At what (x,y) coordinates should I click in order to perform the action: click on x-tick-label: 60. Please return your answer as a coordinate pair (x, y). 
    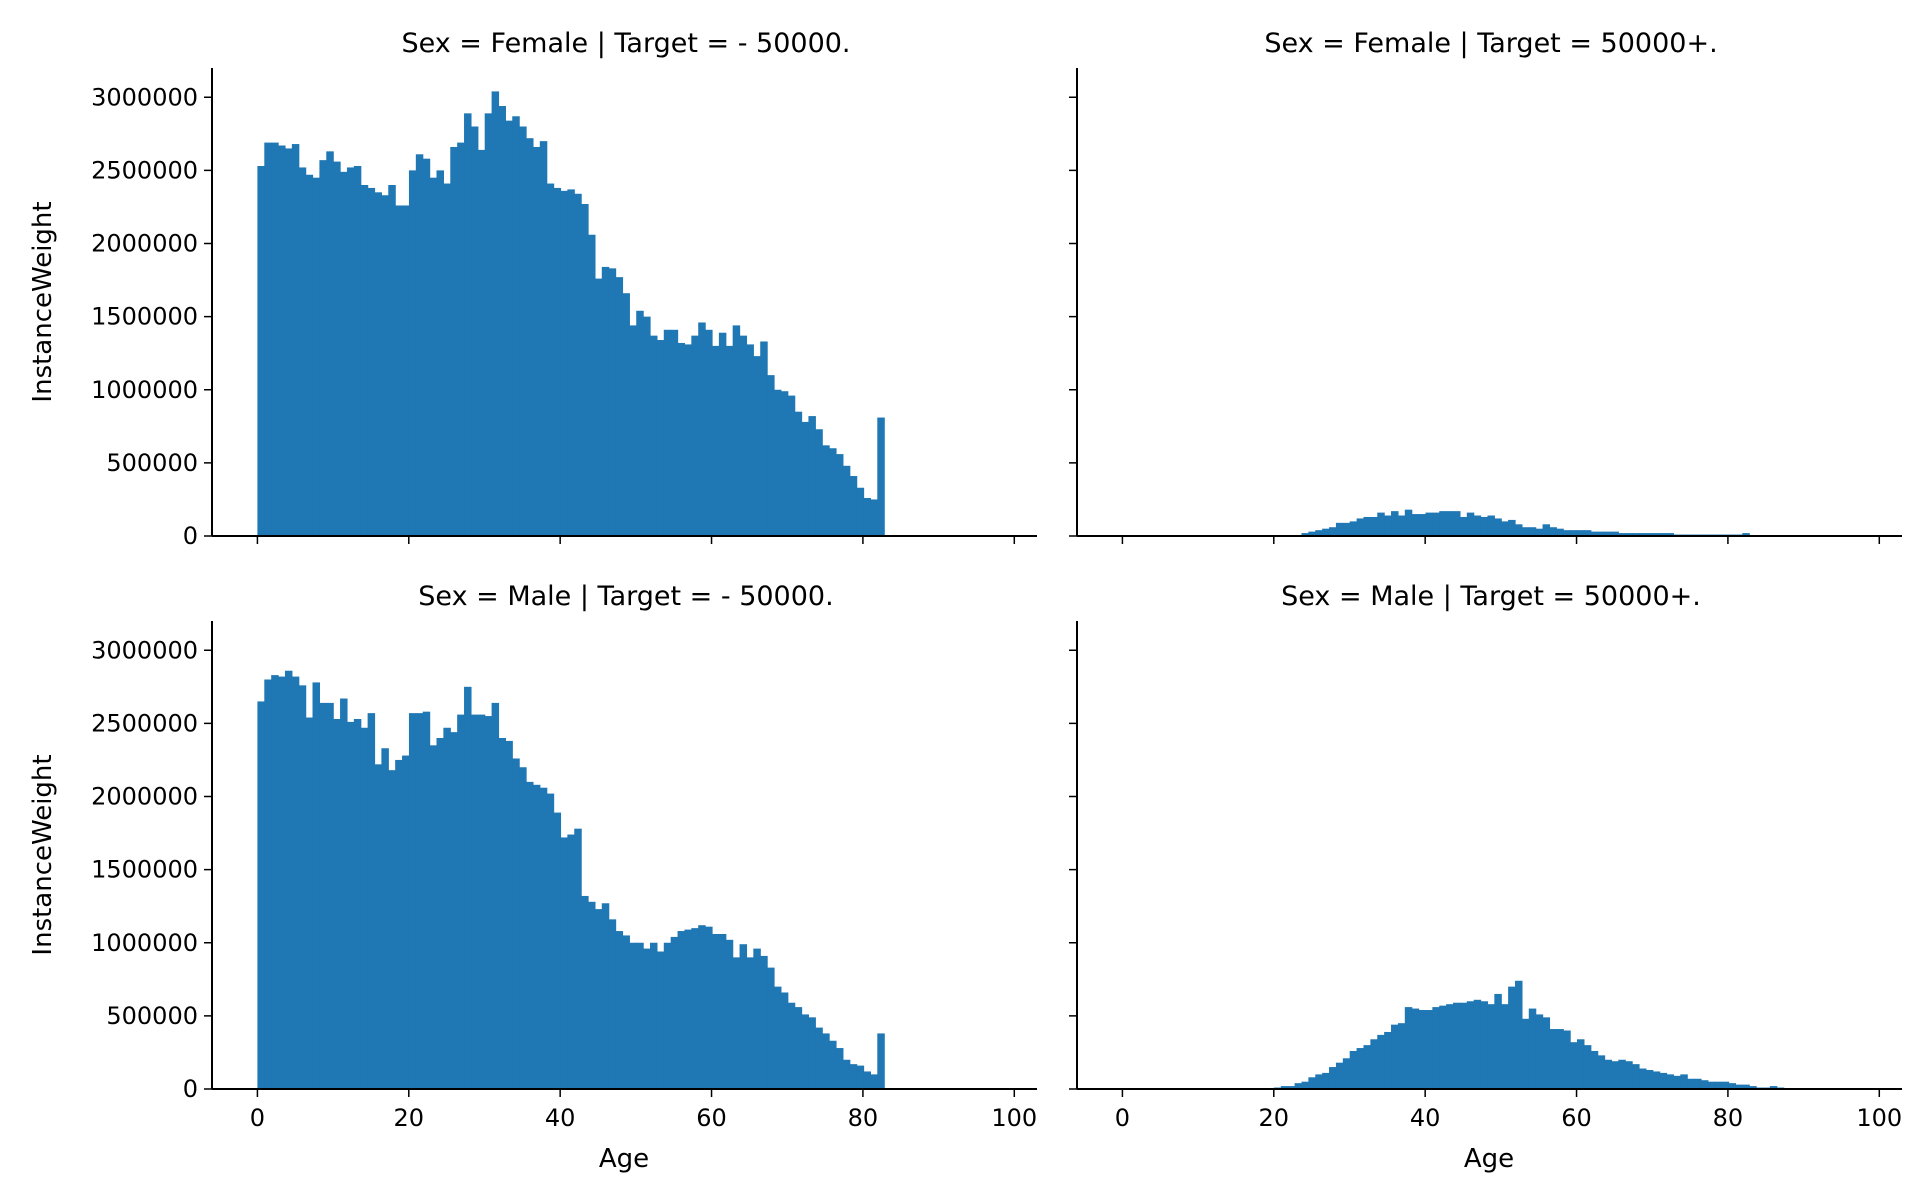
    Looking at the image, I should click on (711, 1118).